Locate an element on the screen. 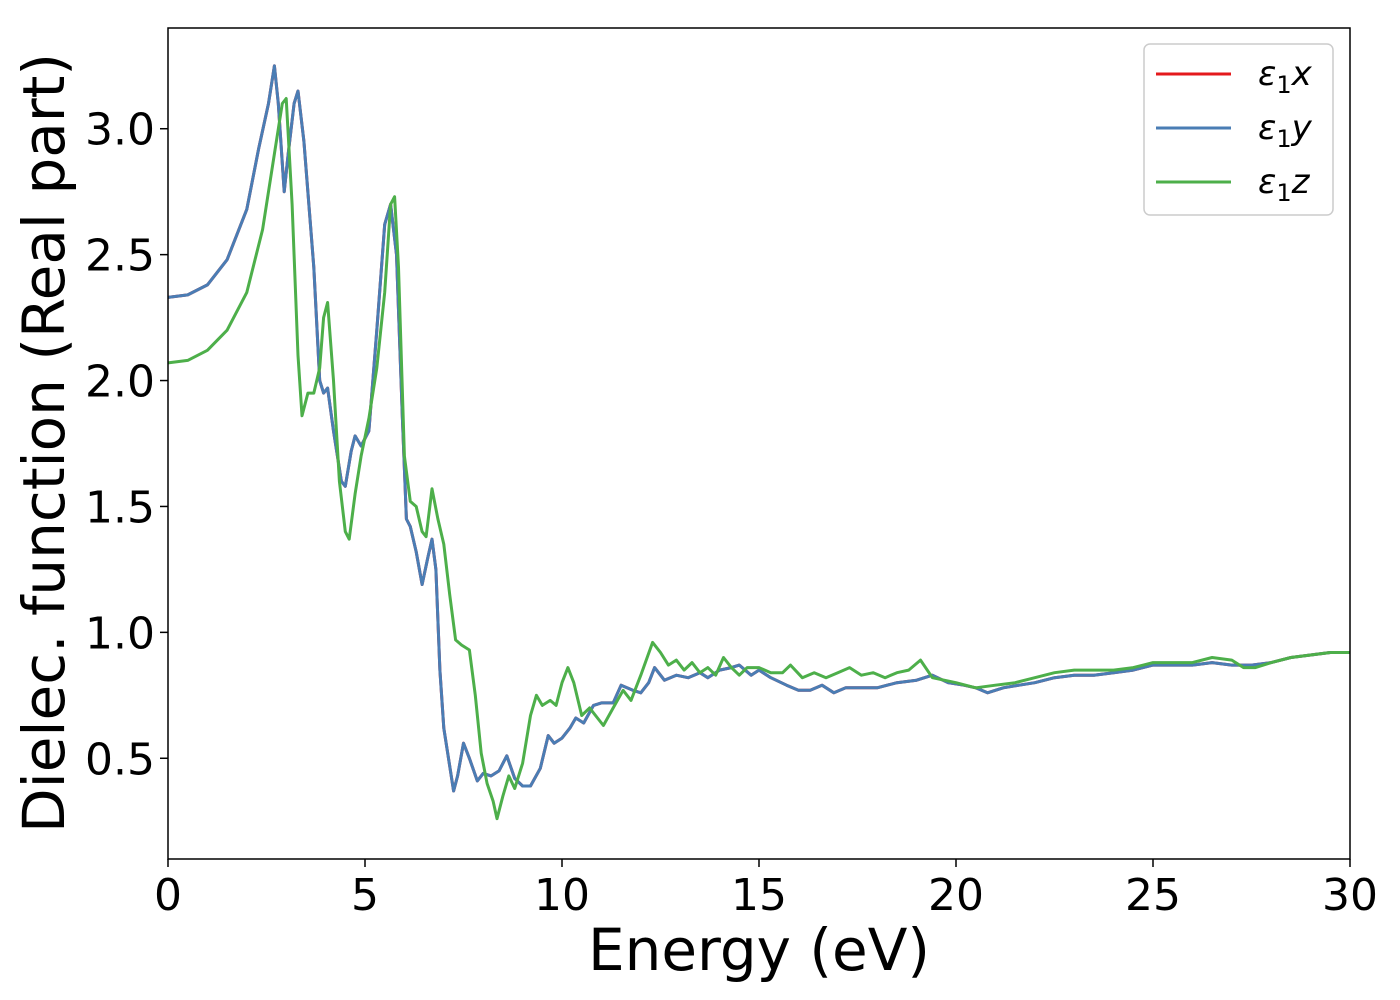 The height and width of the screenshot is (1000, 1400). x-tick-label: 15 is located at coordinates (759, 895).